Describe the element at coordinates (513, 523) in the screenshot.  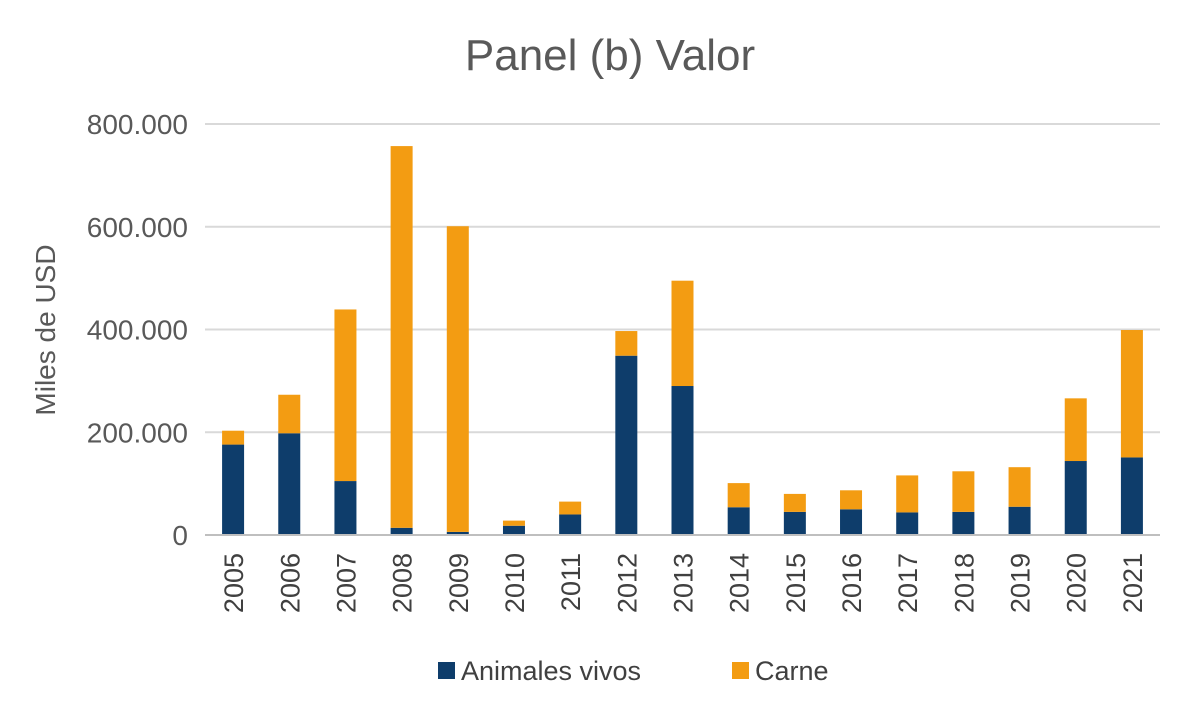
I see `bar-carne-2010` at that location.